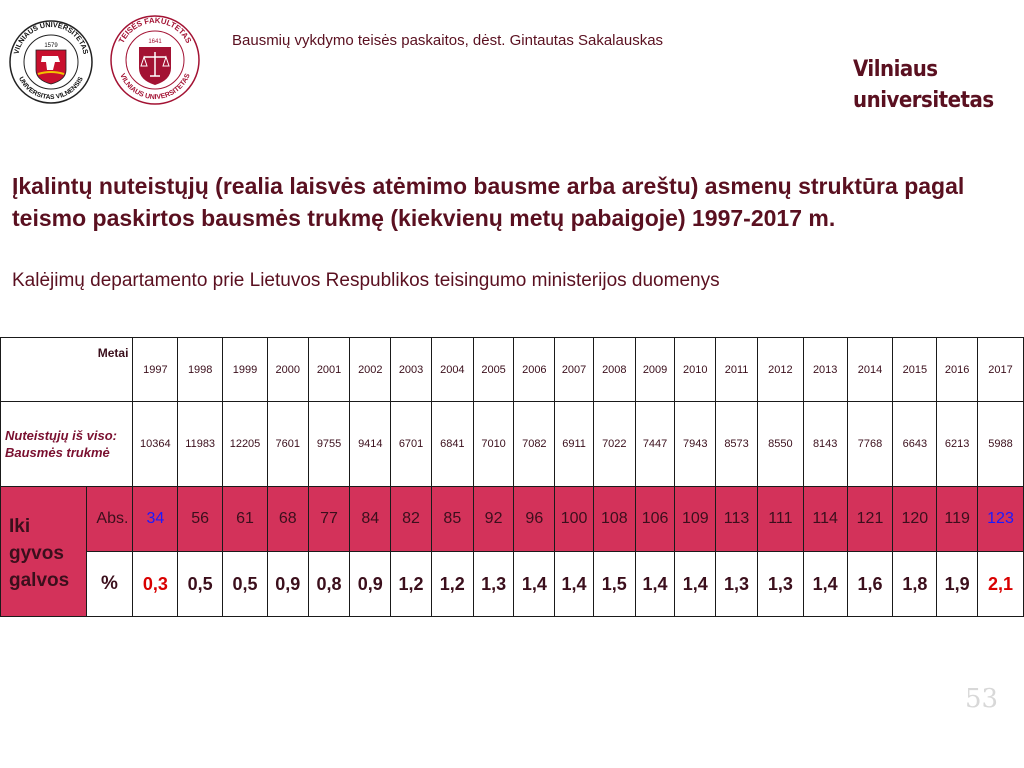 The image size is (1024, 768). I want to click on total-cell: 6911, so click(574, 444).